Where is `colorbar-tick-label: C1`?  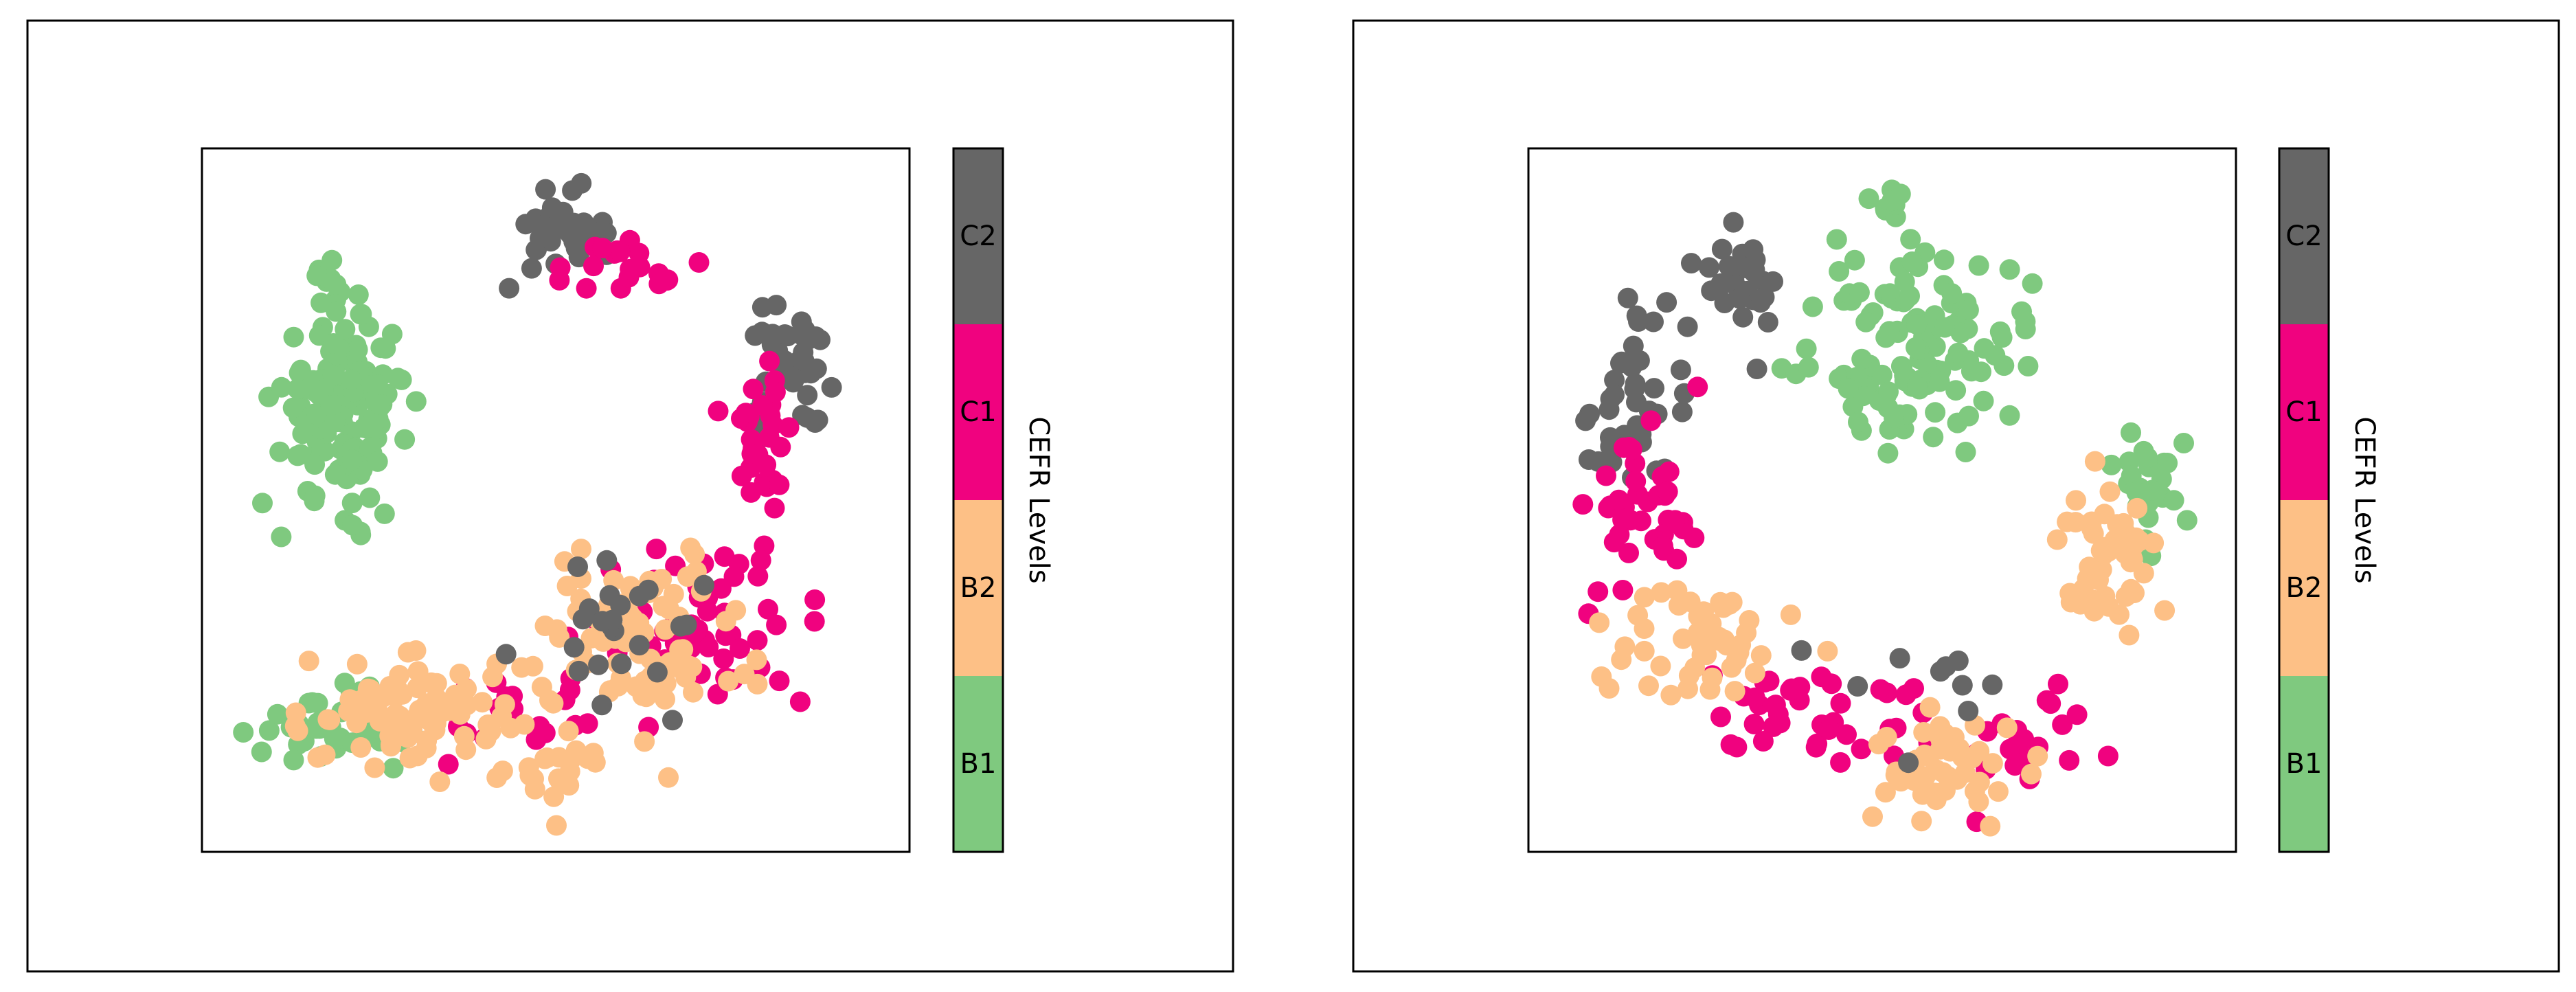
colorbar-tick-label: C1 is located at coordinates (978, 412).